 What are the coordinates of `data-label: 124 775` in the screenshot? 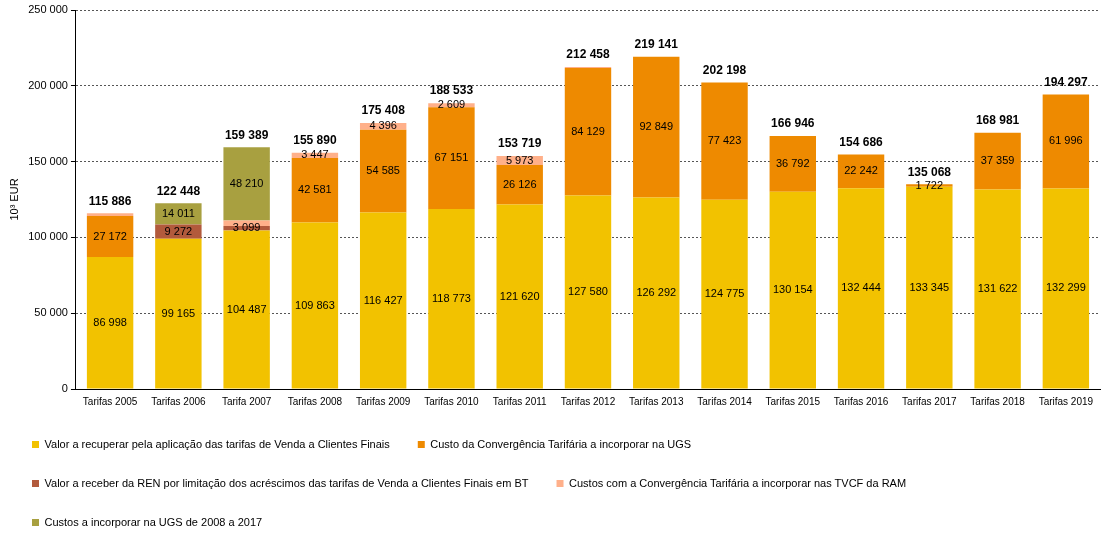 It's located at (724, 293).